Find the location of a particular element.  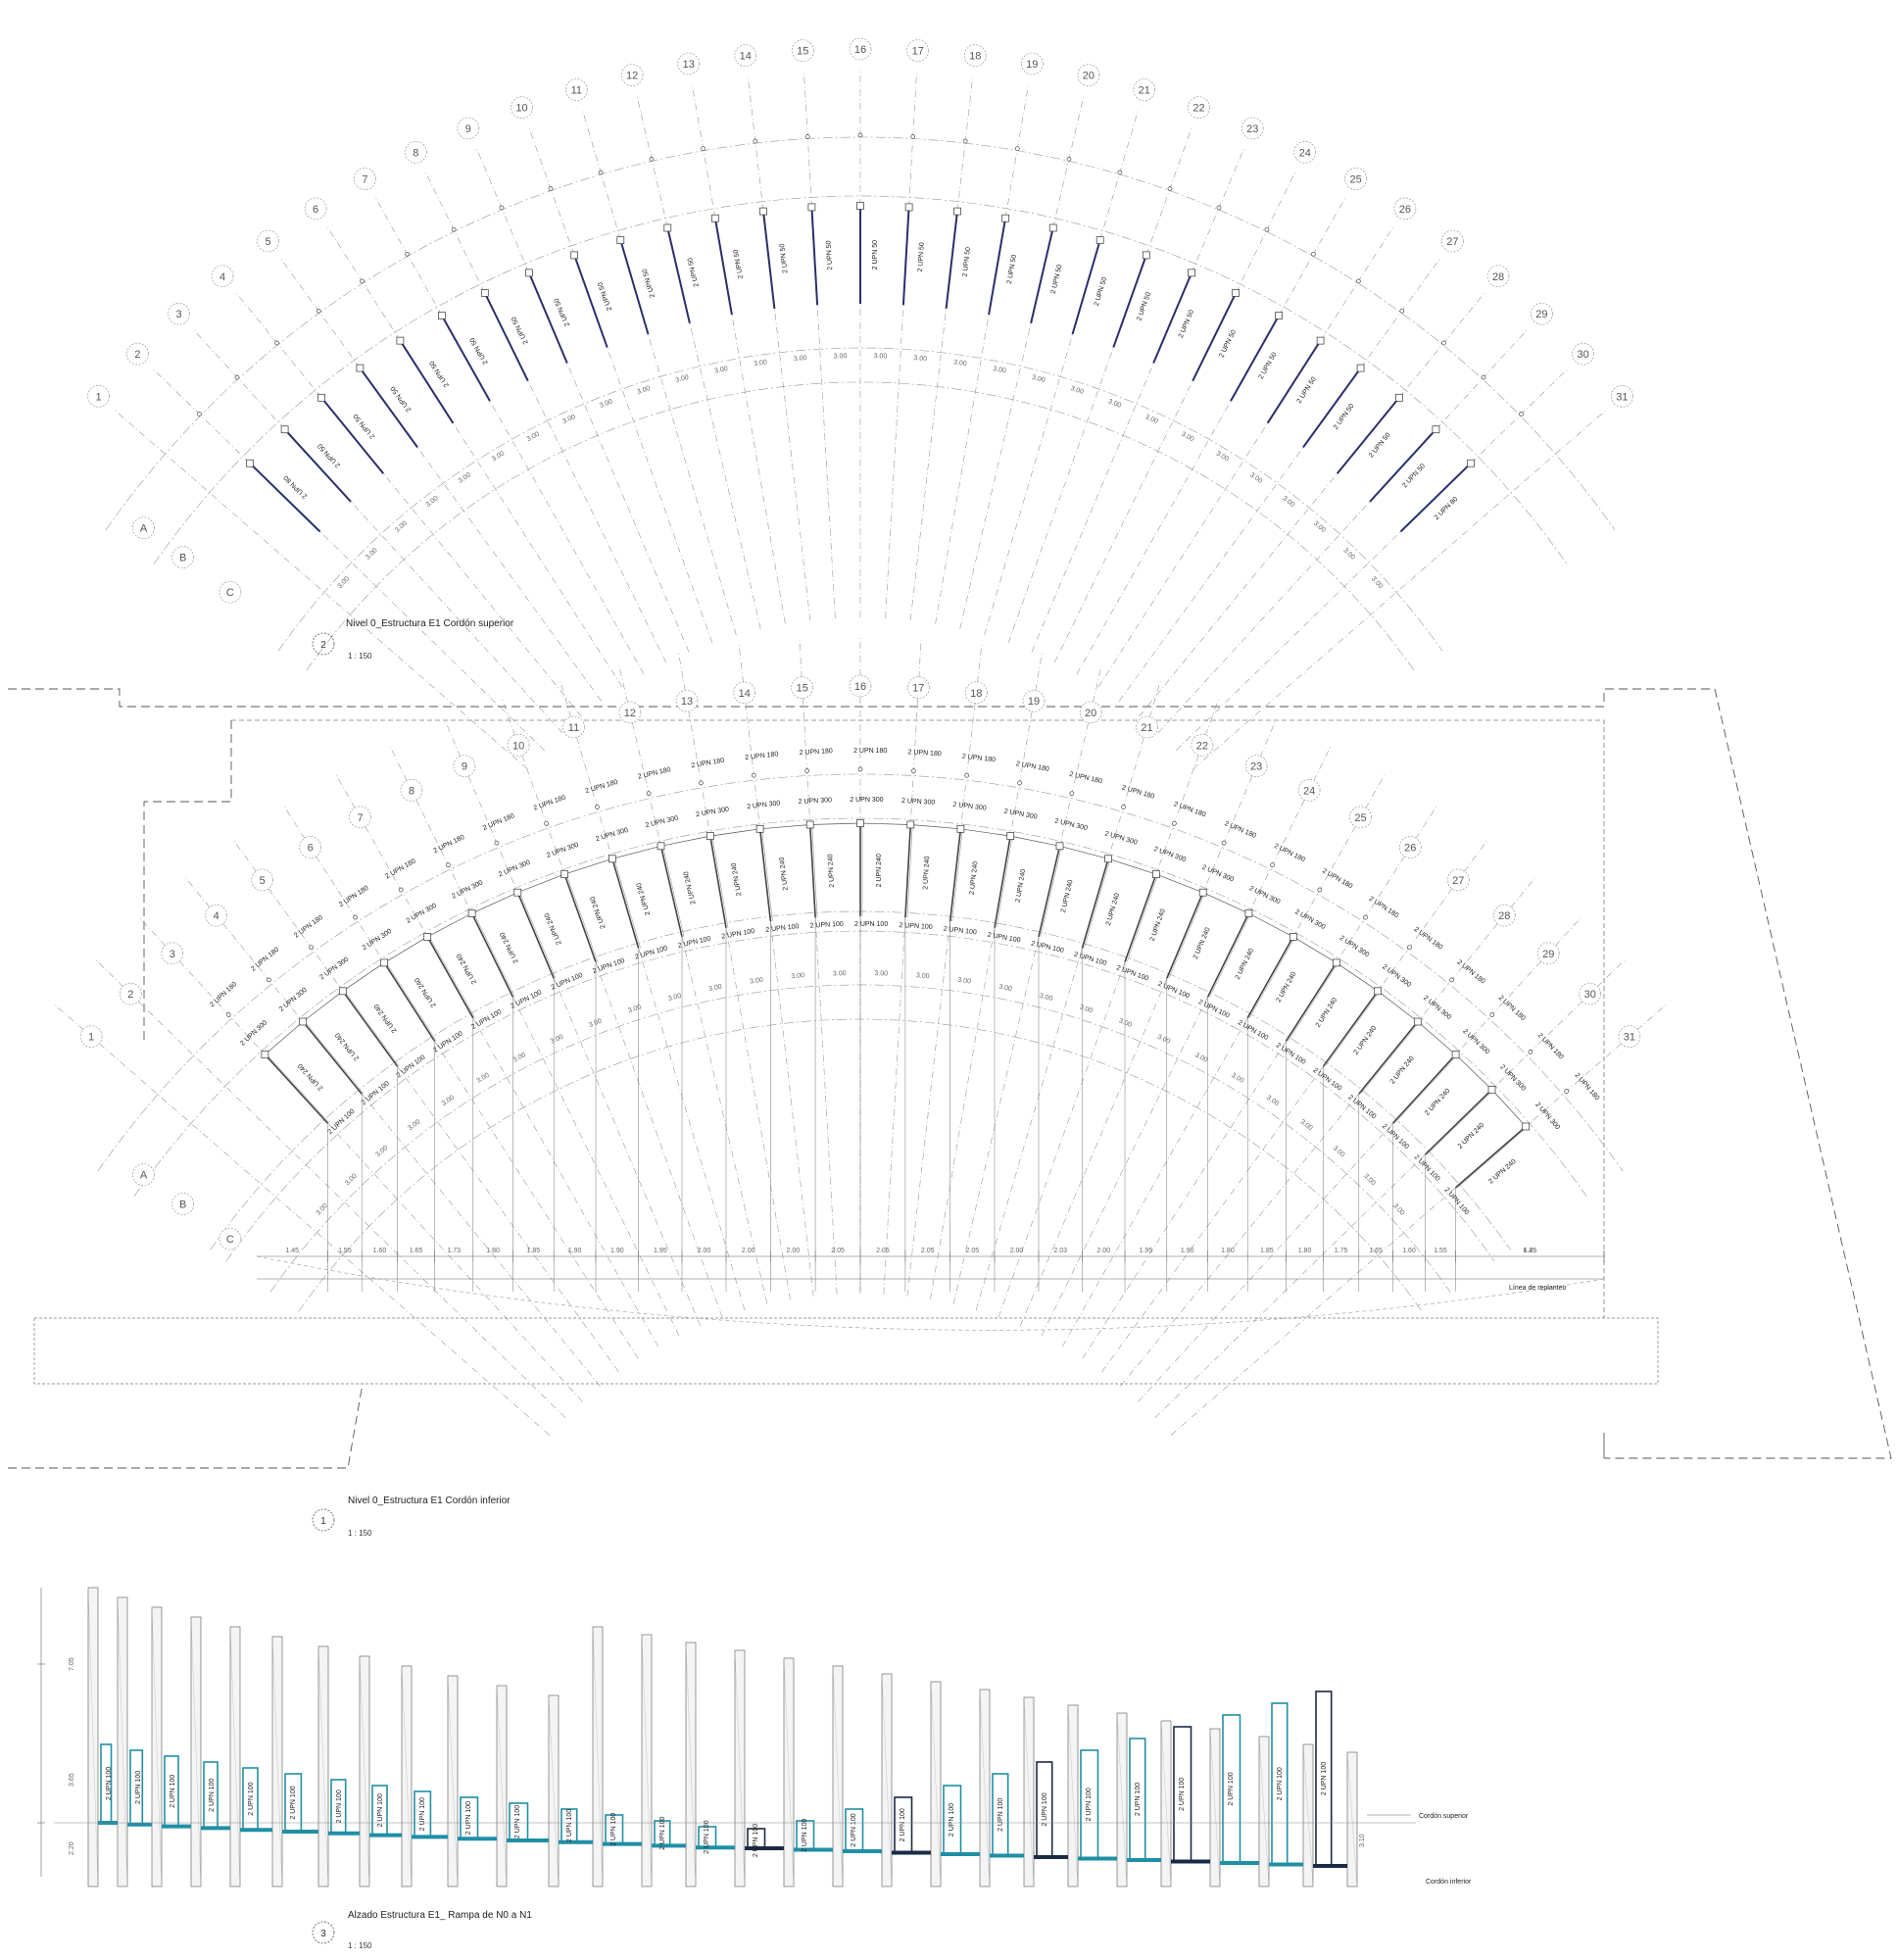

grid-number: 21 is located at coordinates (1145, 91).